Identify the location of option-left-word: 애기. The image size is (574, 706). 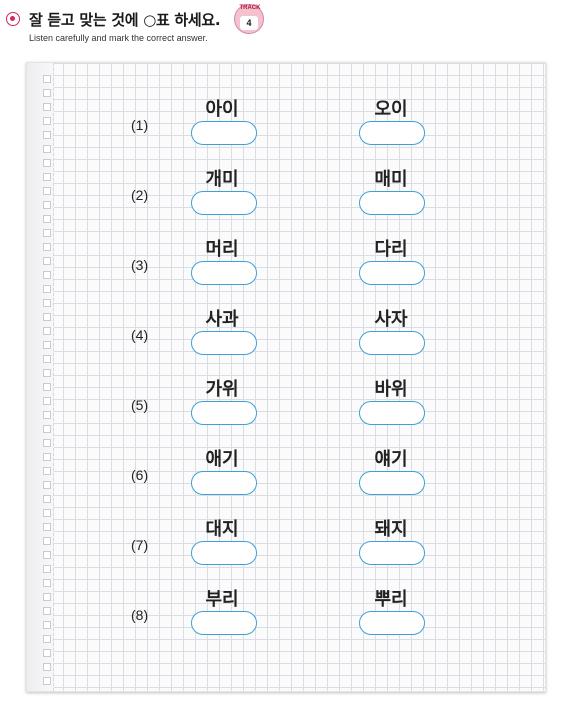
(222, 459).